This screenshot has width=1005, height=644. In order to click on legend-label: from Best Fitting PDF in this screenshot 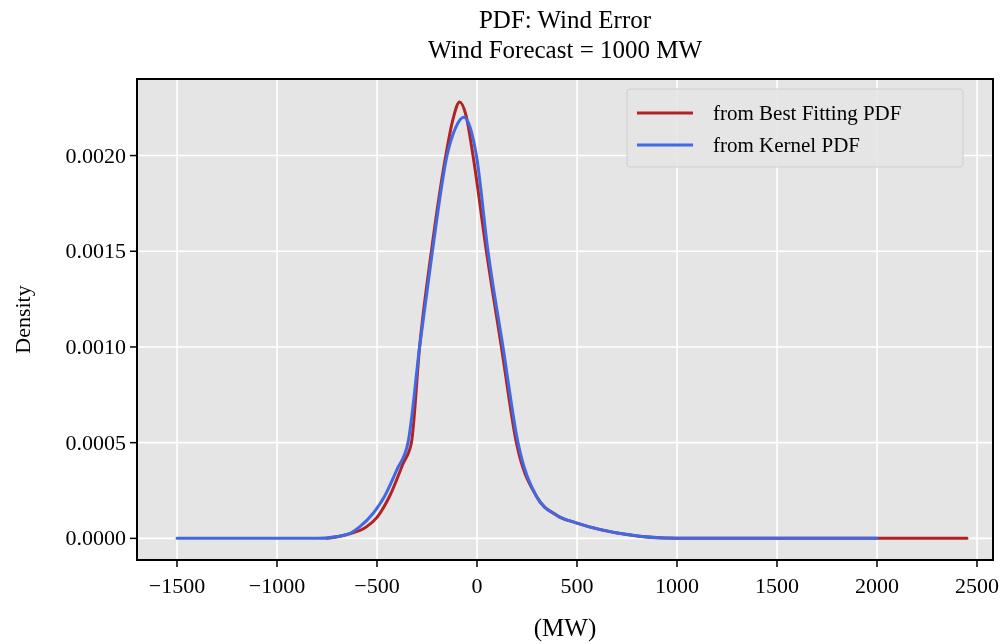, I will do `click(807, 113)`.